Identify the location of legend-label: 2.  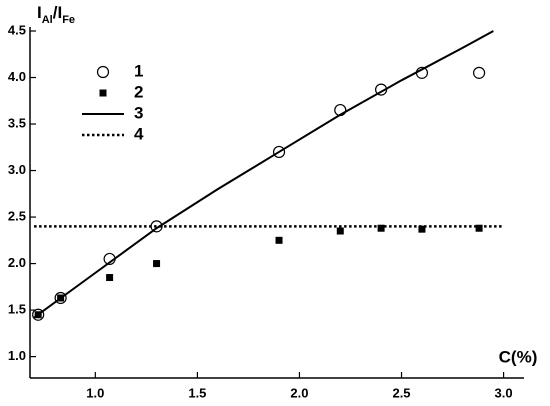
(138, 91).